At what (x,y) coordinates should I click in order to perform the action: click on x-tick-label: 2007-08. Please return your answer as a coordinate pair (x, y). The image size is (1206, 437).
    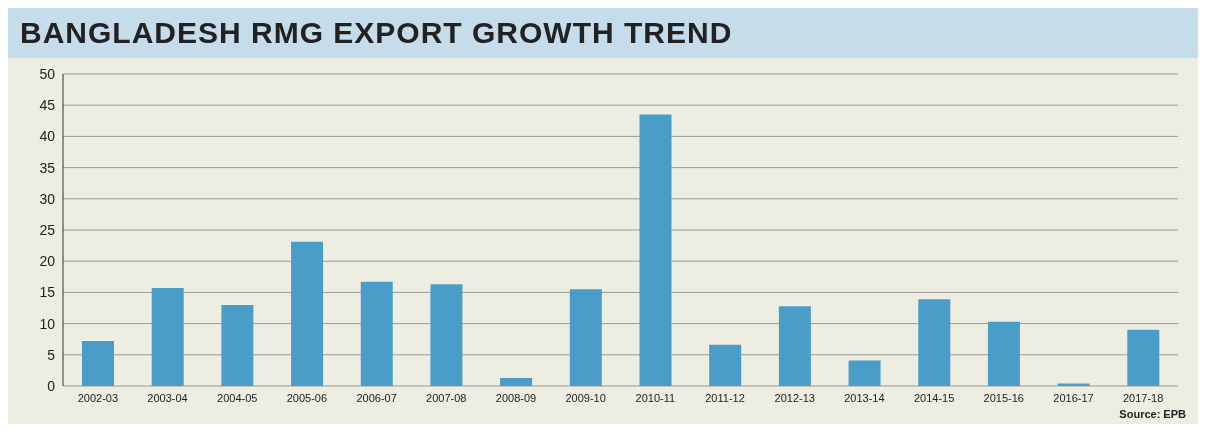
    Looking at the image, I should click on (446, 397).